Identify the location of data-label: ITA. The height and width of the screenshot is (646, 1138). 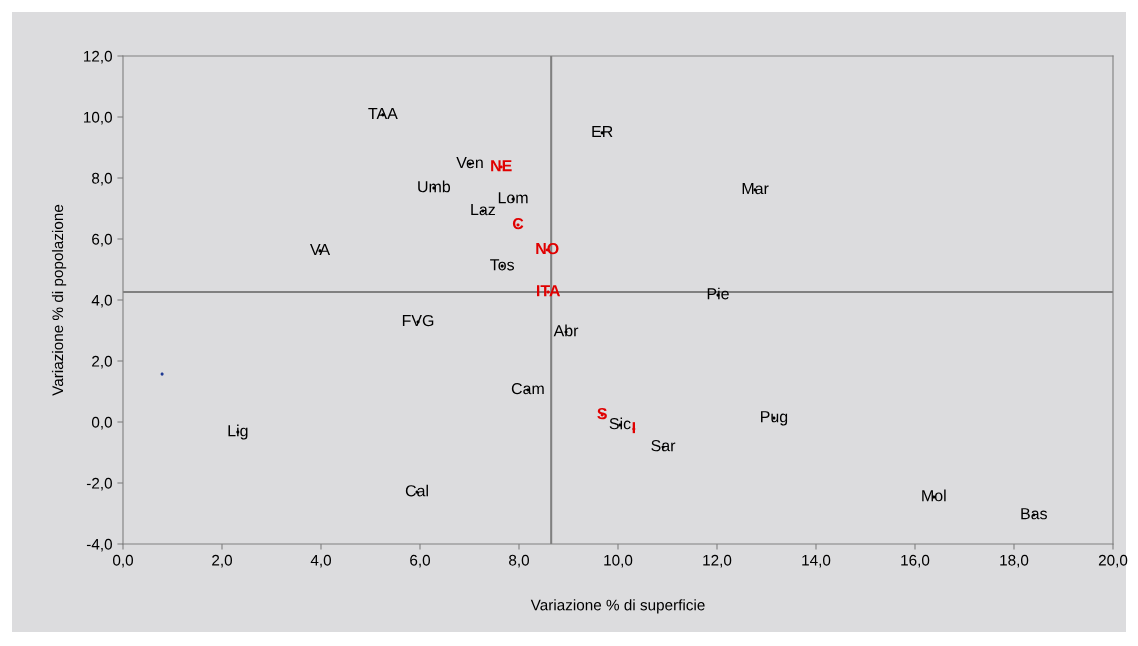
(549, 291).